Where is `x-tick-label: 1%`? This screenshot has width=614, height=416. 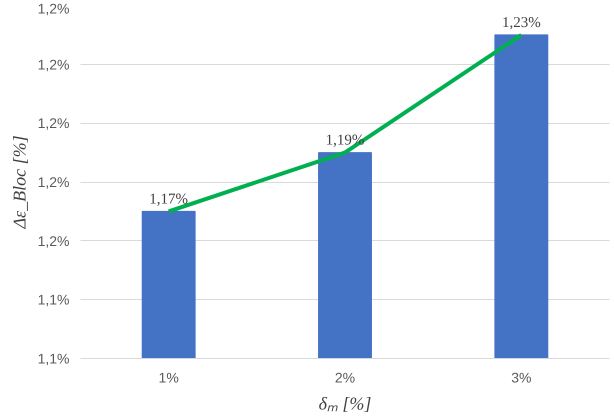 x-tick-label: 1% is located at coordinates (168, 378).